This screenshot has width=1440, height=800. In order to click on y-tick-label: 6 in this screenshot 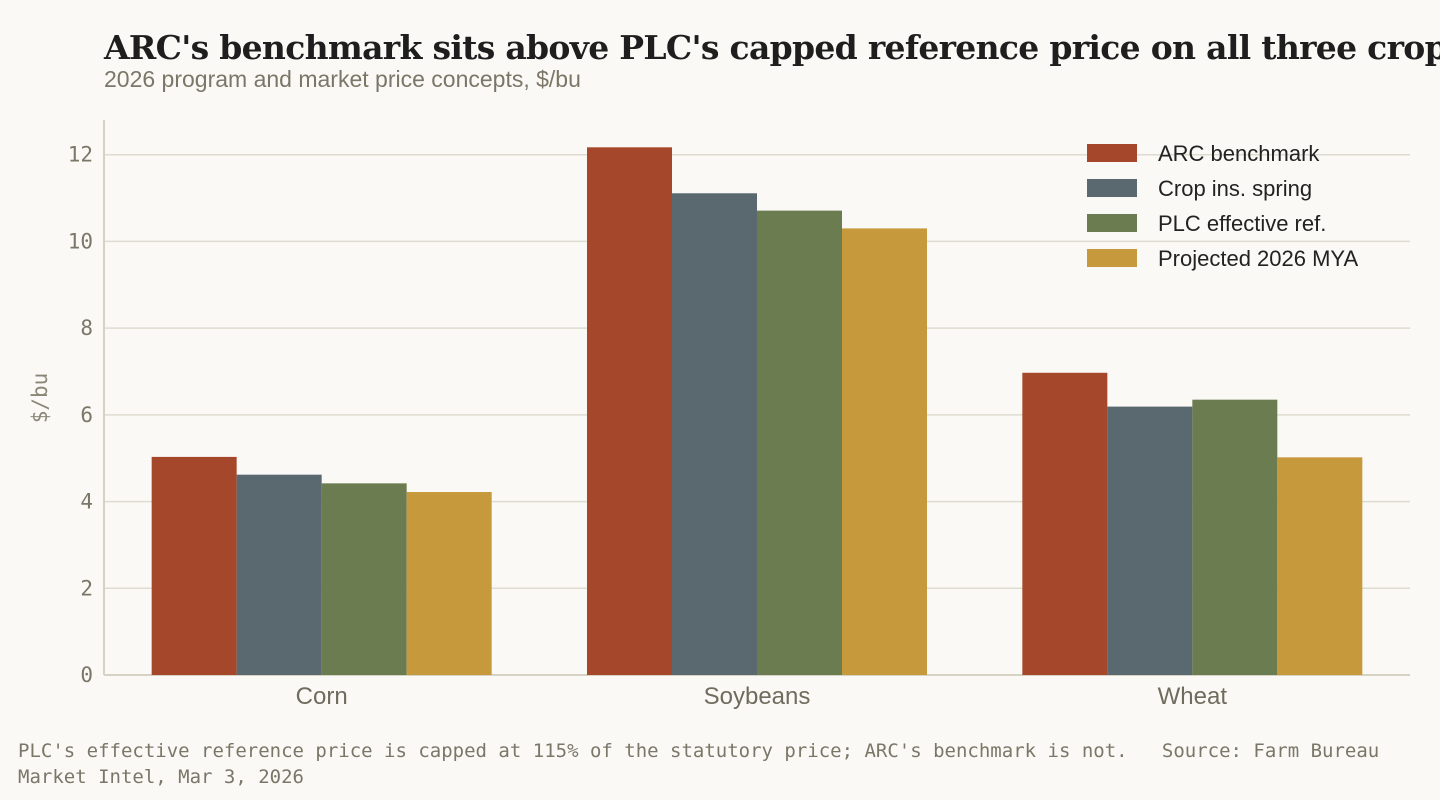, I will do `click(86, 415)`.